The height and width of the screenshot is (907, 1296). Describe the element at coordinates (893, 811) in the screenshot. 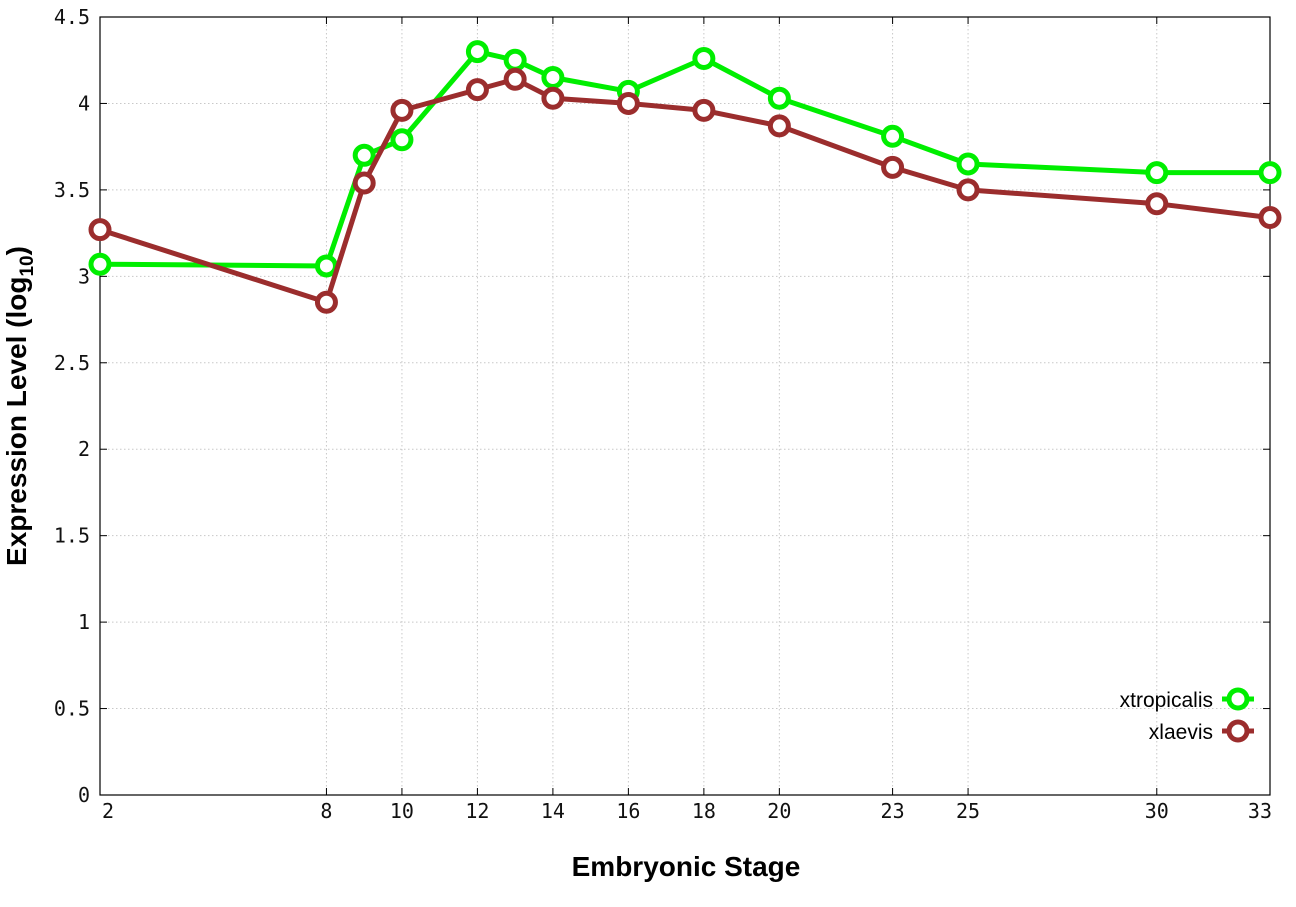

I see `x-tick-label: 23` at that location.